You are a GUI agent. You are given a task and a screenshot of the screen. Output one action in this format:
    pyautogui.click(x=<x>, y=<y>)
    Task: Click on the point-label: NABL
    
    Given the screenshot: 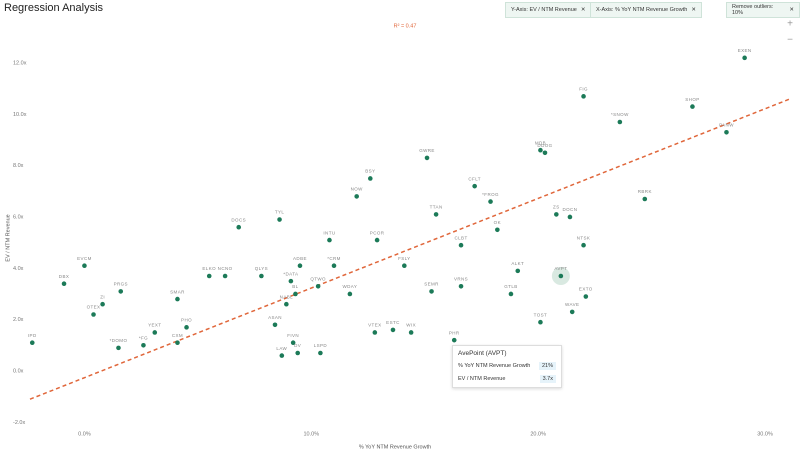 What is the action you would take?
    pyautogui.click(x=286, y=296)
    